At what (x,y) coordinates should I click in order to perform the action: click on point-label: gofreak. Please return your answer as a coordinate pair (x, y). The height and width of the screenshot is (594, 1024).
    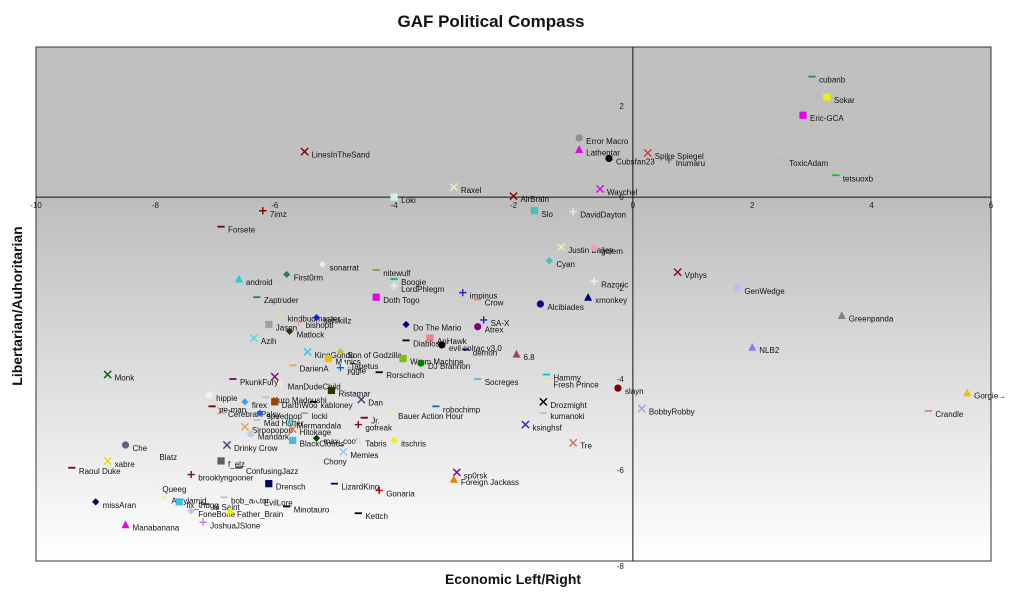
    Looking at the image, I should click on (379, 428).